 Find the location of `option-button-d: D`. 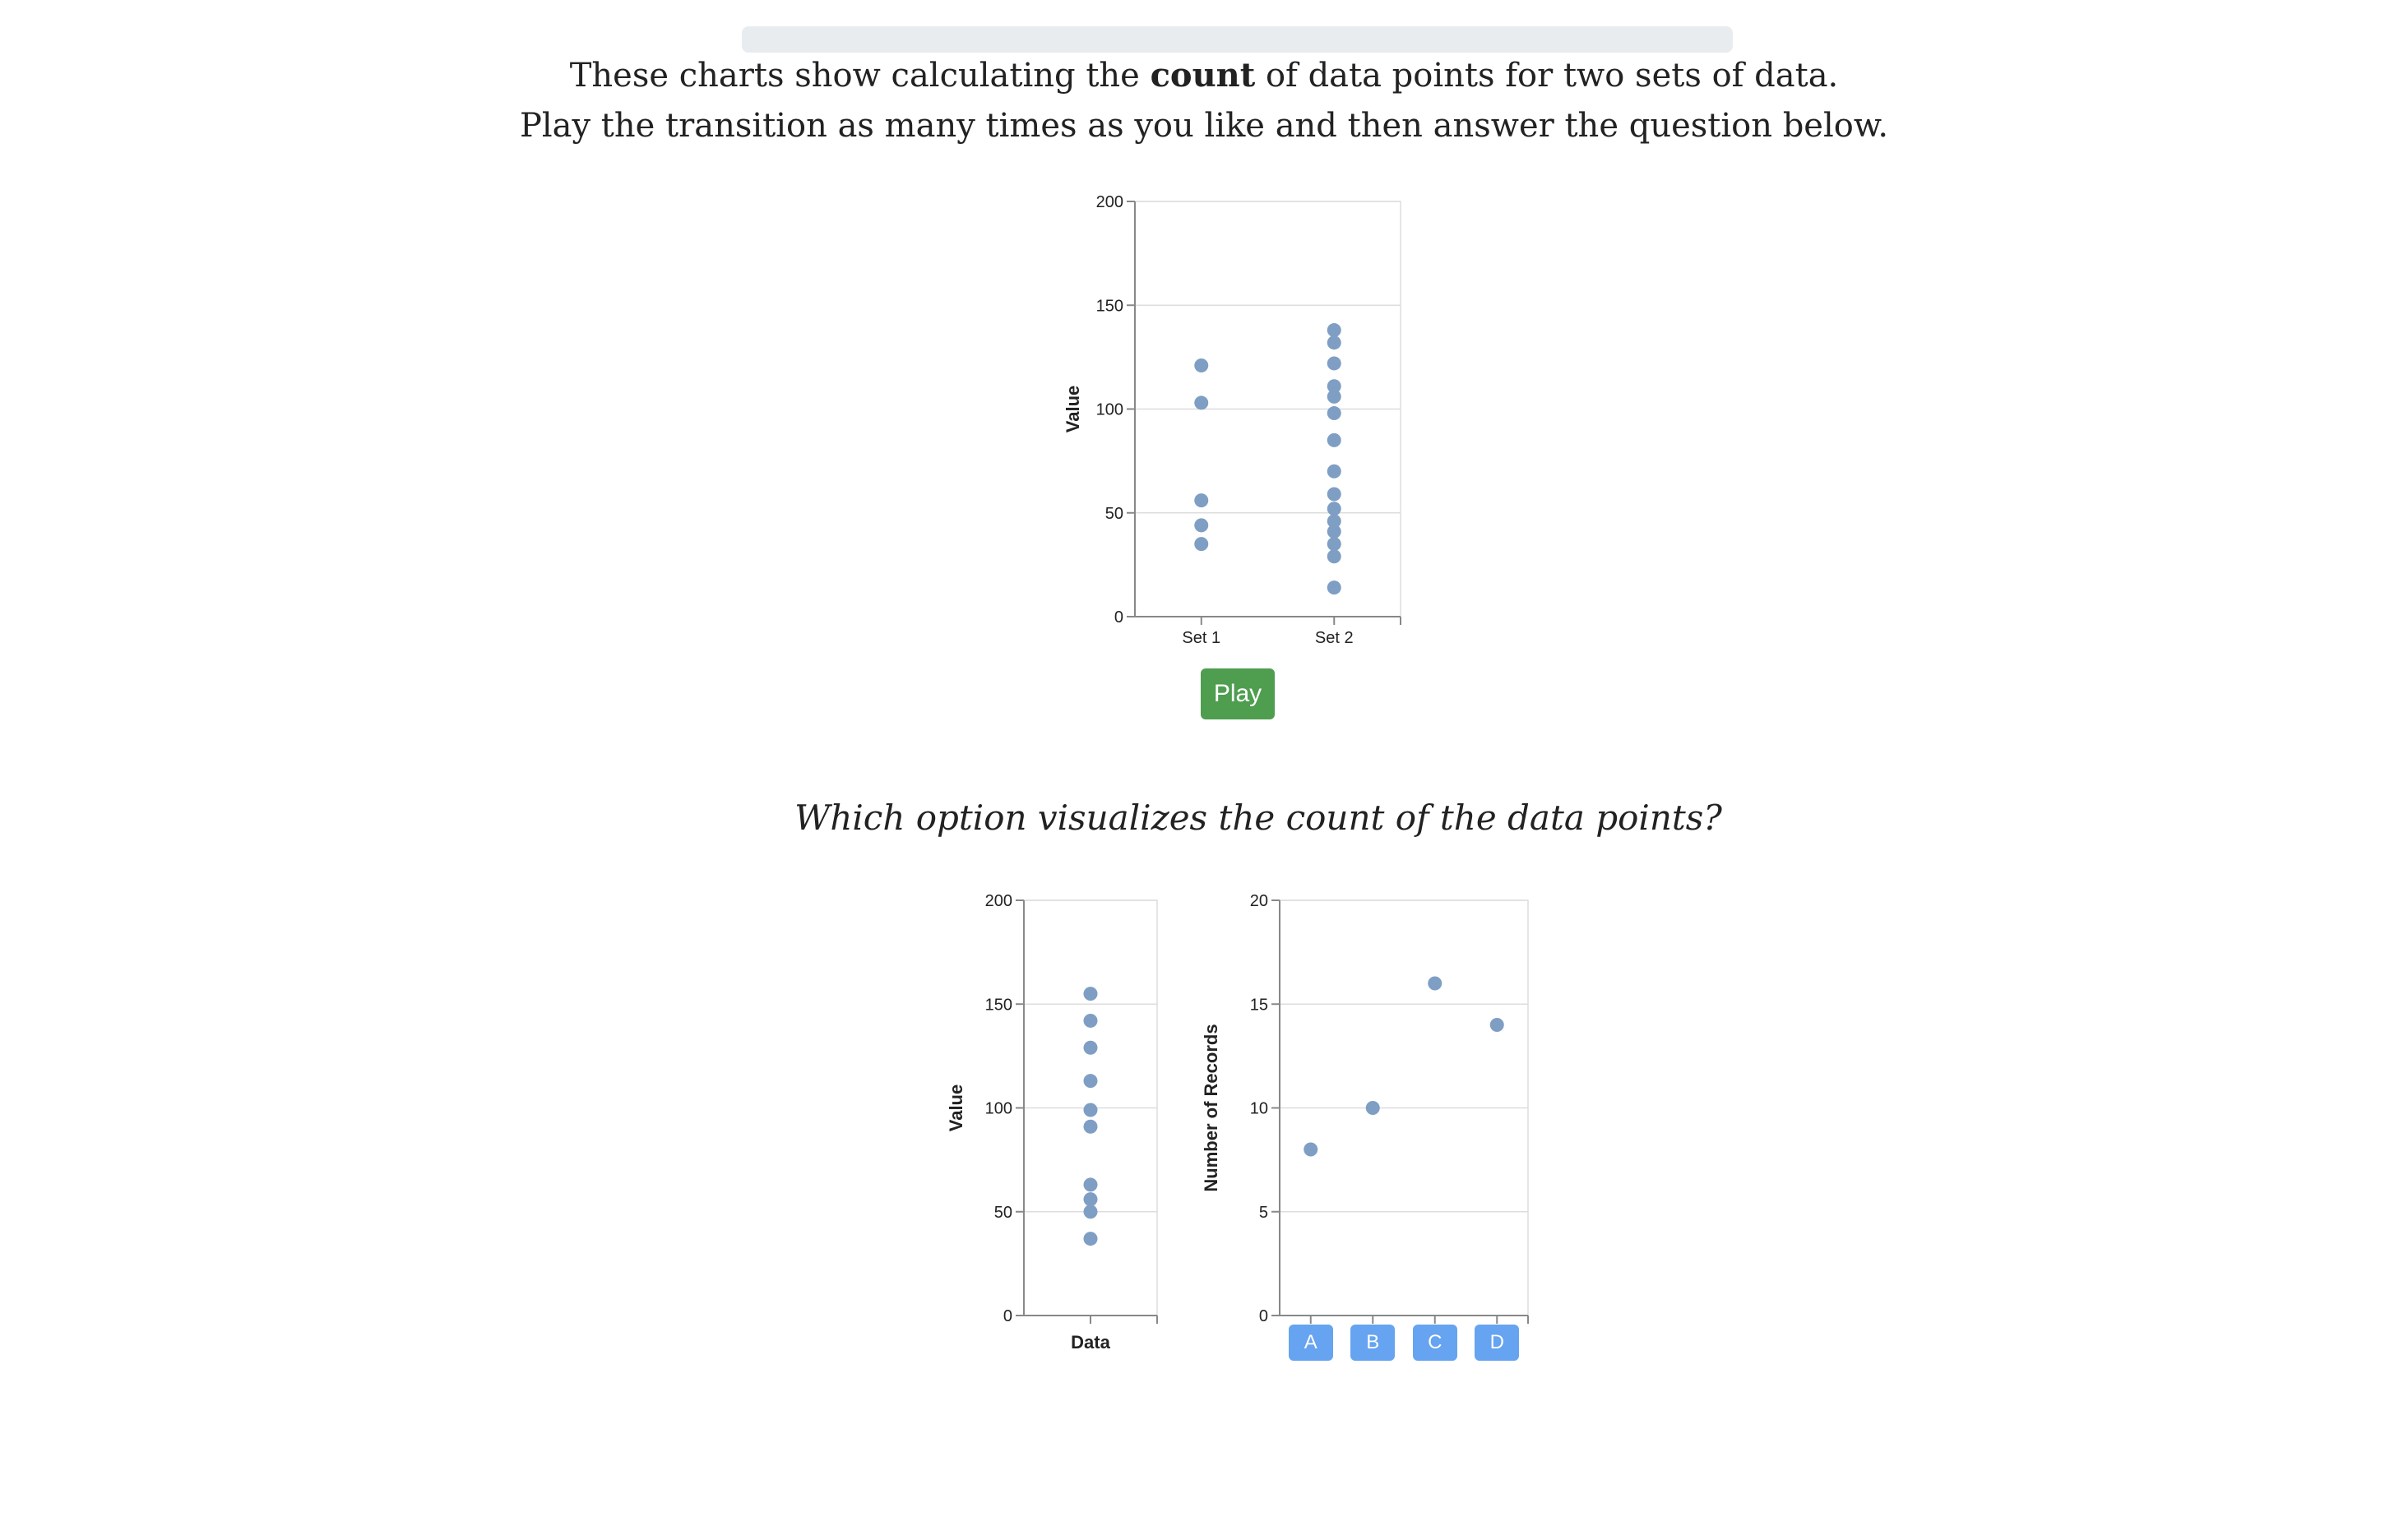

option-button-d: D is located at coordinates (1497, 1343).